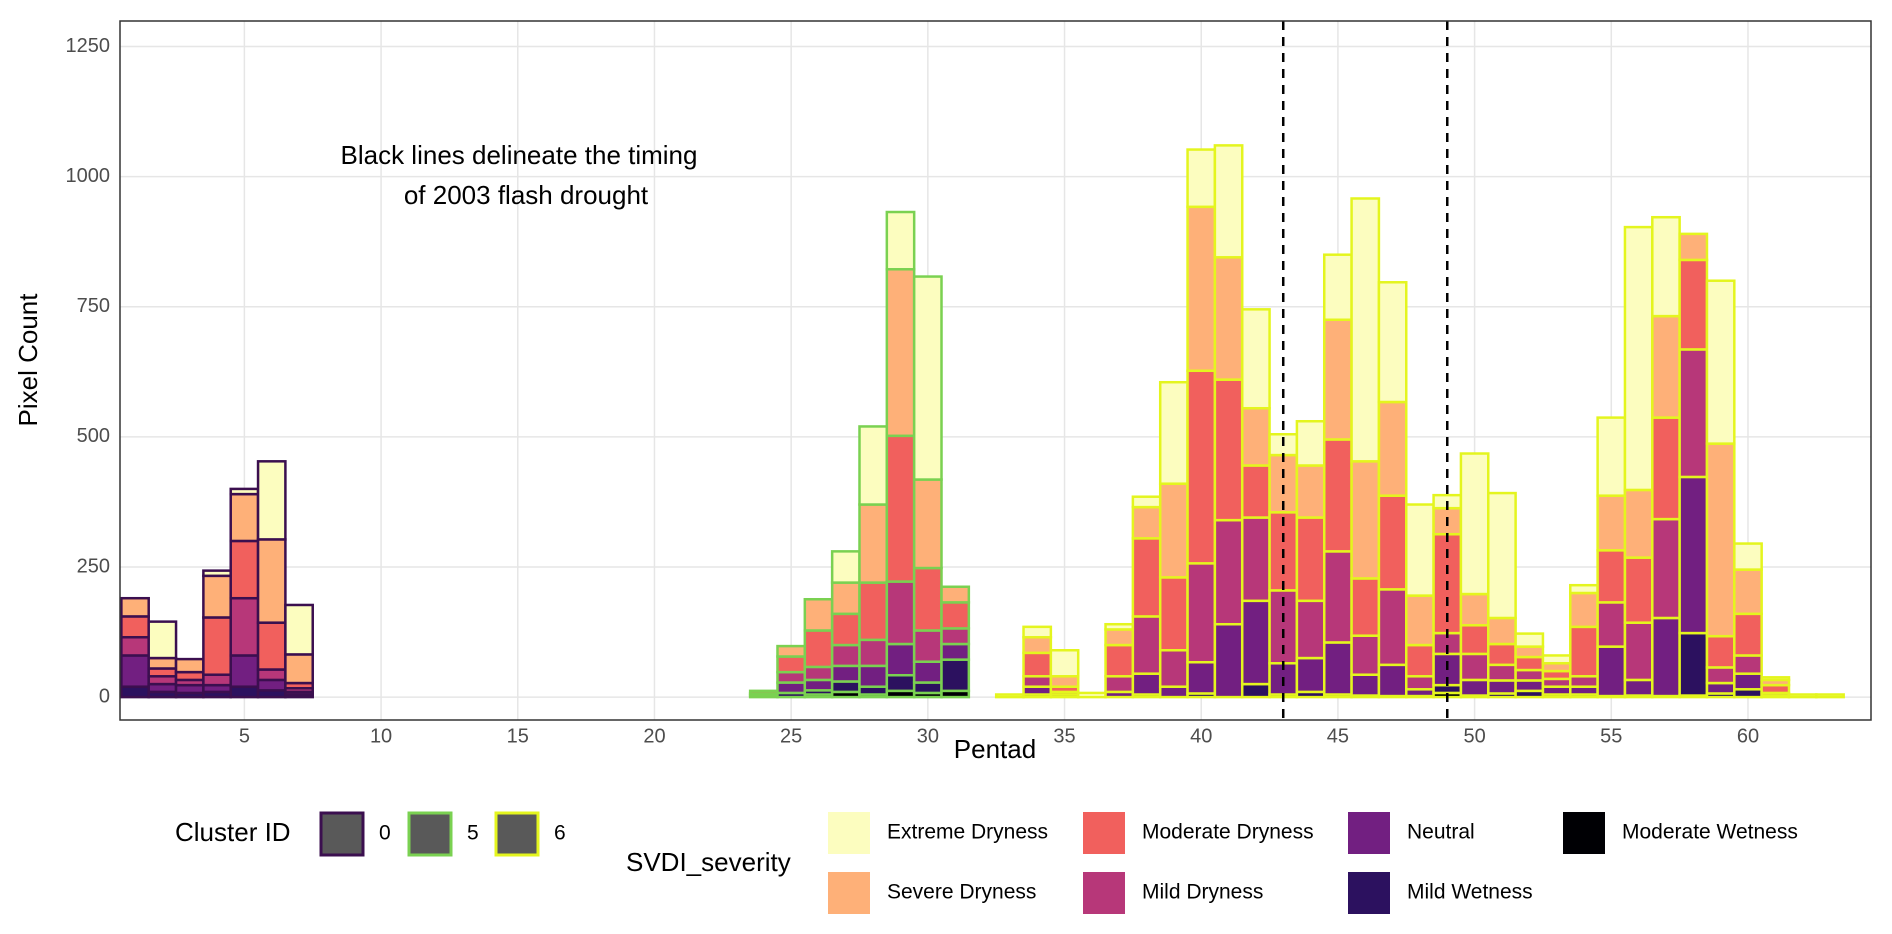 The height and width of the screenshot is (934, 1892). I want to click on x-tick-label: 55, so click(1611, 736).